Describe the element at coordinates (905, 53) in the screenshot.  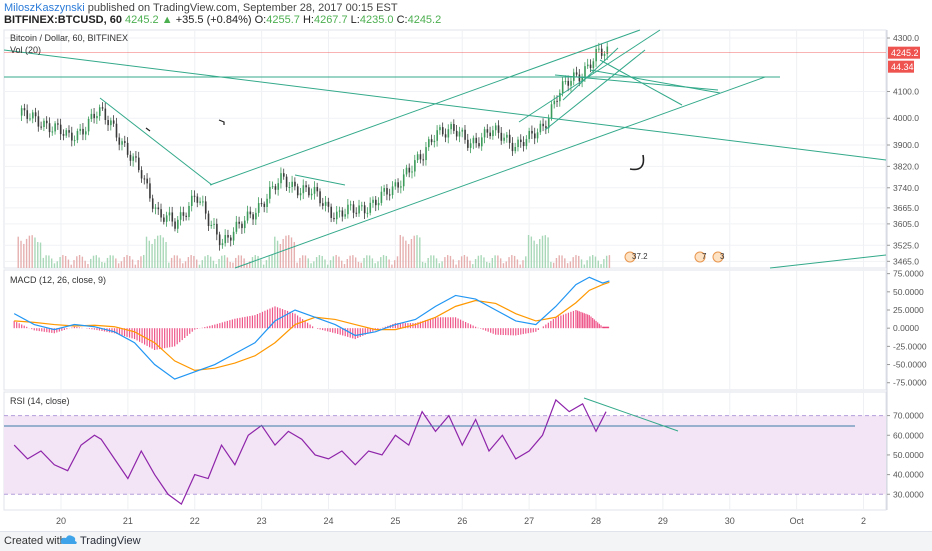
I see `last-price-tag-label: 4245.2` at that location.